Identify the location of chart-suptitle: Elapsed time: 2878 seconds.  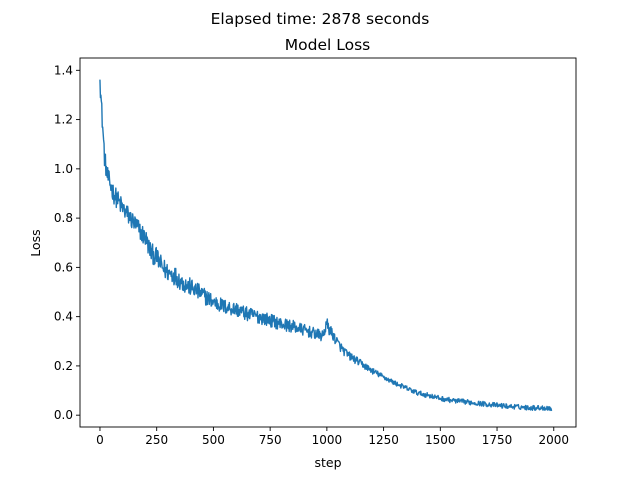
(320, 19).